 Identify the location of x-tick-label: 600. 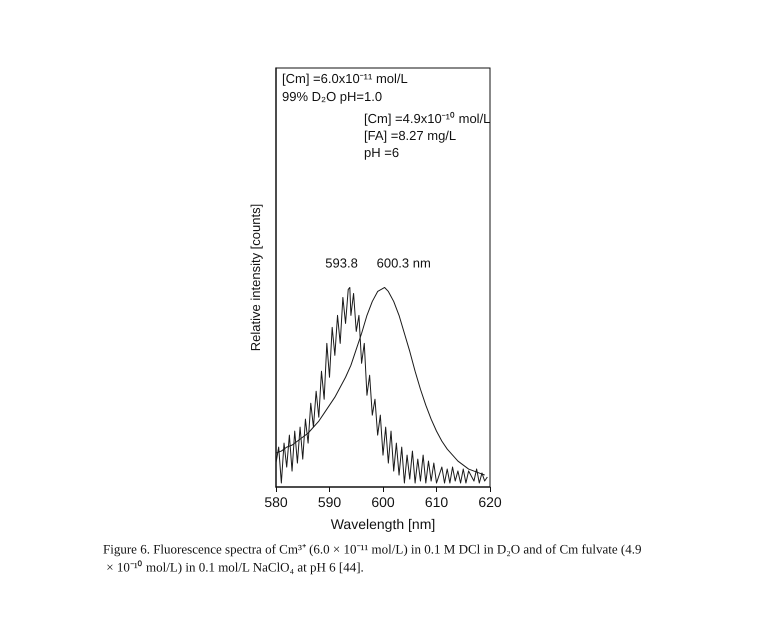
(383, 502).